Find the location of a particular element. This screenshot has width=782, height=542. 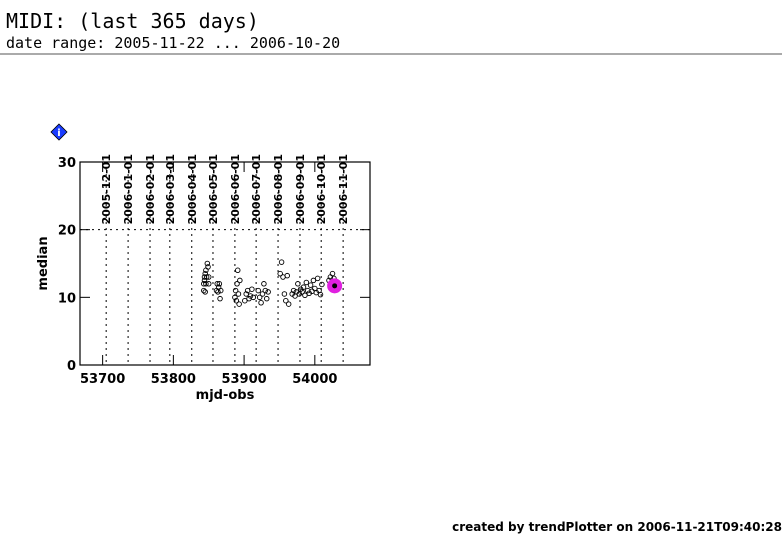

x2-tick-label: 2006-03-01 is located at coordinates (170, 189).